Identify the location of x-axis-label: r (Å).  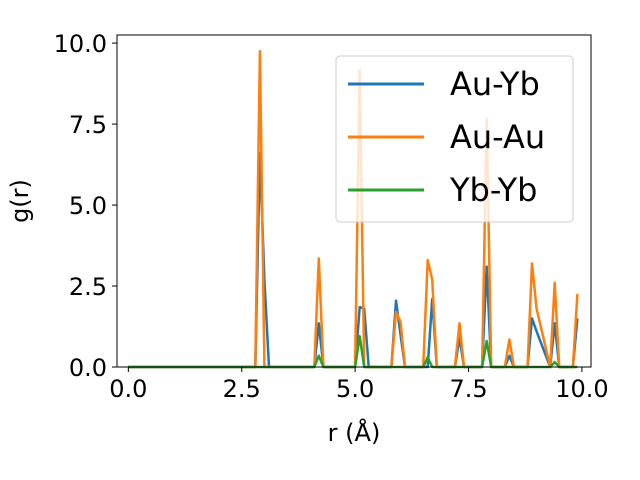
(354, 432).